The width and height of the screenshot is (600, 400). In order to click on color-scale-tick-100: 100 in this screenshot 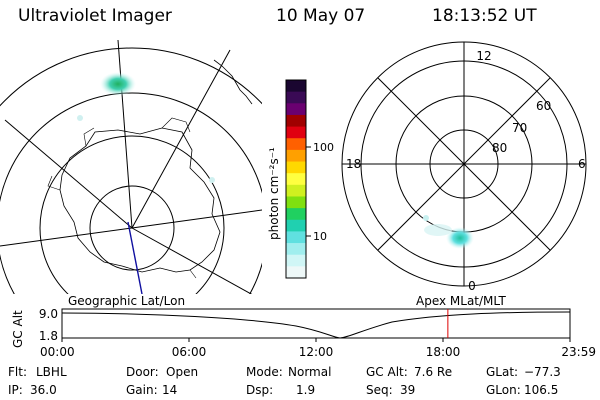, I will do `click(323, 147)`.